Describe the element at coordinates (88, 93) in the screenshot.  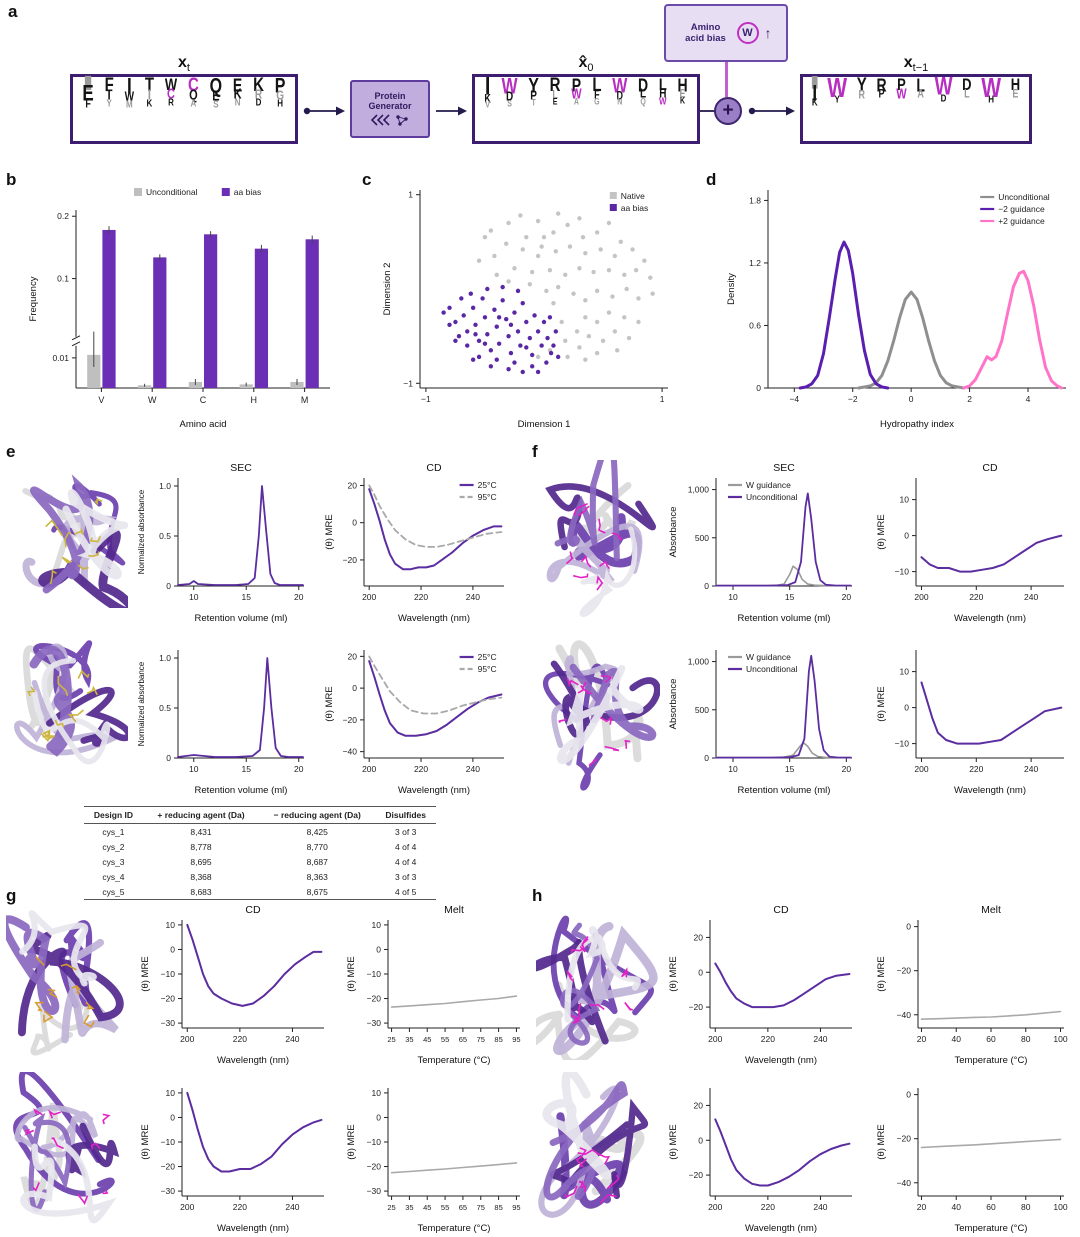
I see `logo-column: █ E F` at that location.